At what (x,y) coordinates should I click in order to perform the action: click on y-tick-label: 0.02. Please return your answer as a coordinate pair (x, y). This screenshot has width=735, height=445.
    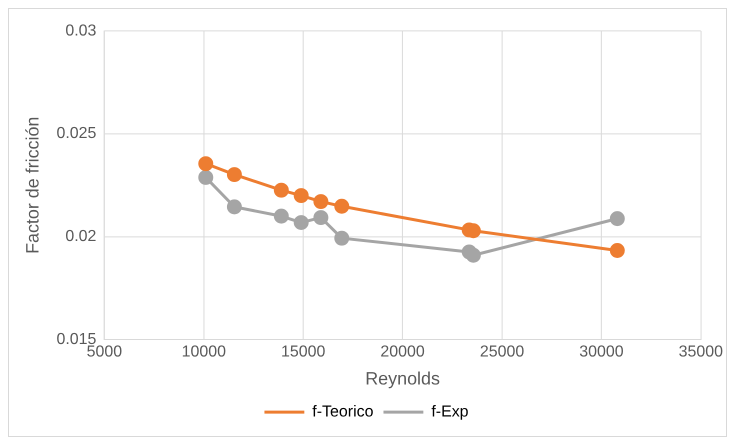
    Looking at the image, I should click on (81, 237).